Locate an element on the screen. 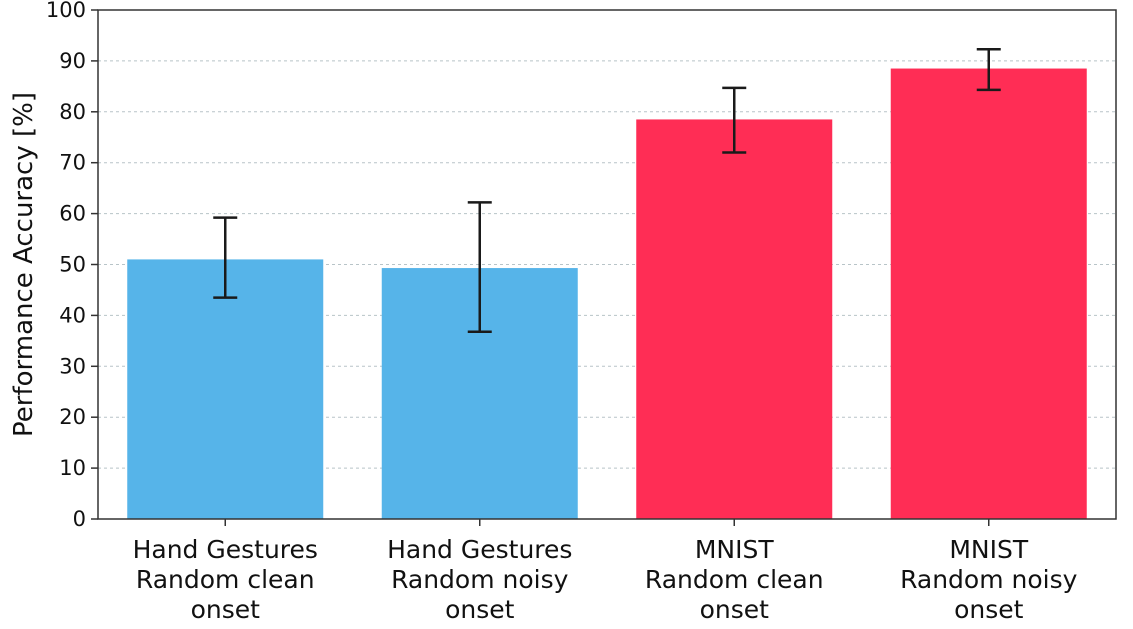 Image resolution: width=1133 pixels, height=629 pixels. y-tick-label: 90 is located at coordinates (72, 61).